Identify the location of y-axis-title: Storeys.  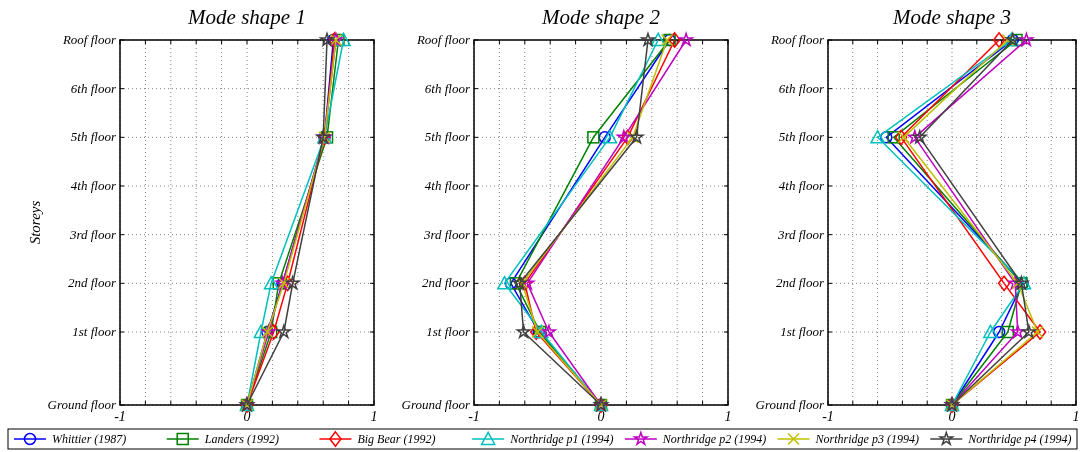
(35, 222).